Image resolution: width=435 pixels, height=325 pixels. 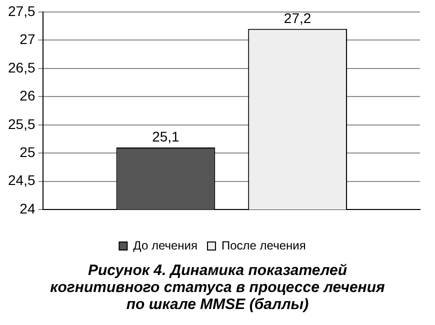 I want to click on y-tick-label: 27, so click(x=28, y=39).